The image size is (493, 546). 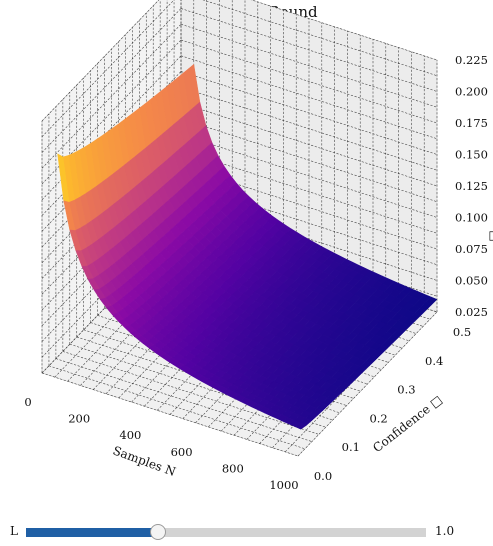 What do you see at coordinates (14, 531) in the screenshot?
I see `slider-label: L` at bounding box center [14, 531].